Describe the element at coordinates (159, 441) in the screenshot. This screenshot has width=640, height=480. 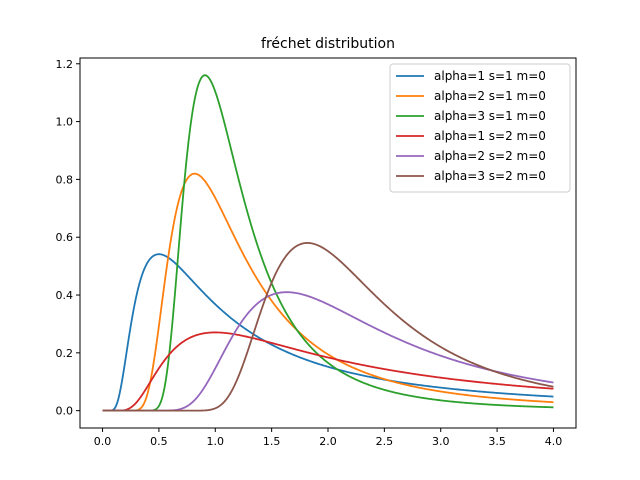
I see `x-tick-label: 0.5` at that location.